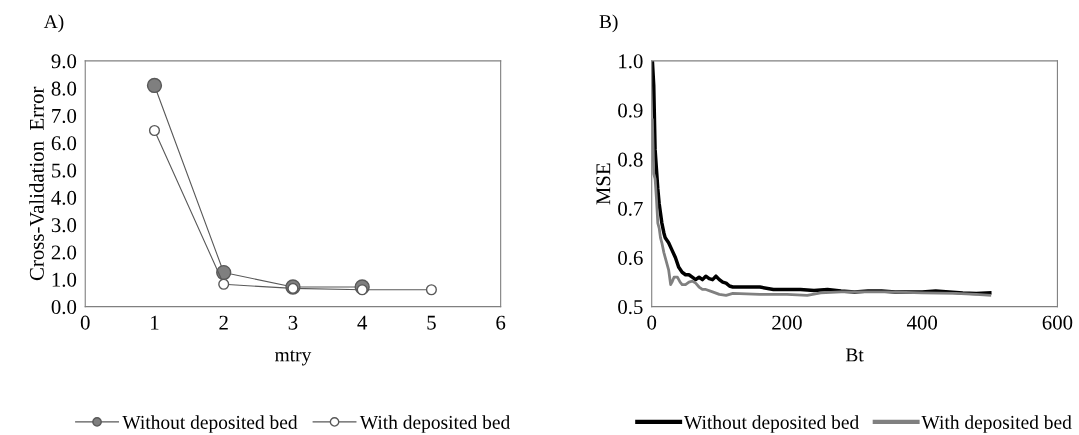 The image size is (1079, 435). I want to click on x-tick-label: 3, so click(293, 322).